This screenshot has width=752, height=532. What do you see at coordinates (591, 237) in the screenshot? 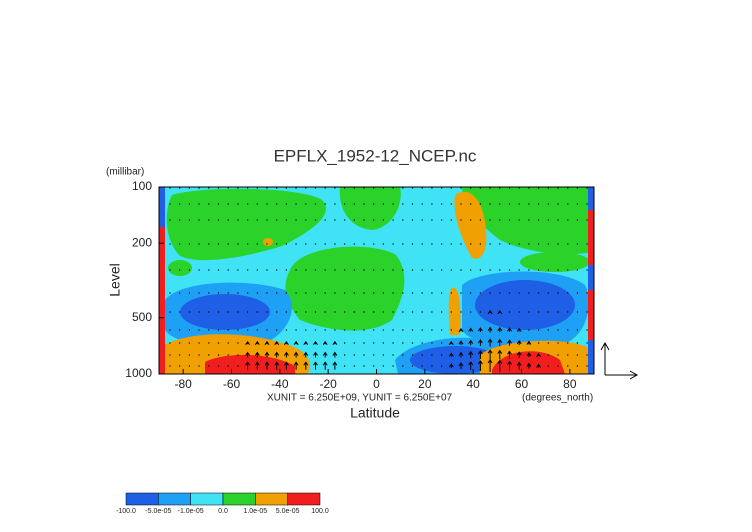
I see `edge-strip` at bounding box center [591, 237].